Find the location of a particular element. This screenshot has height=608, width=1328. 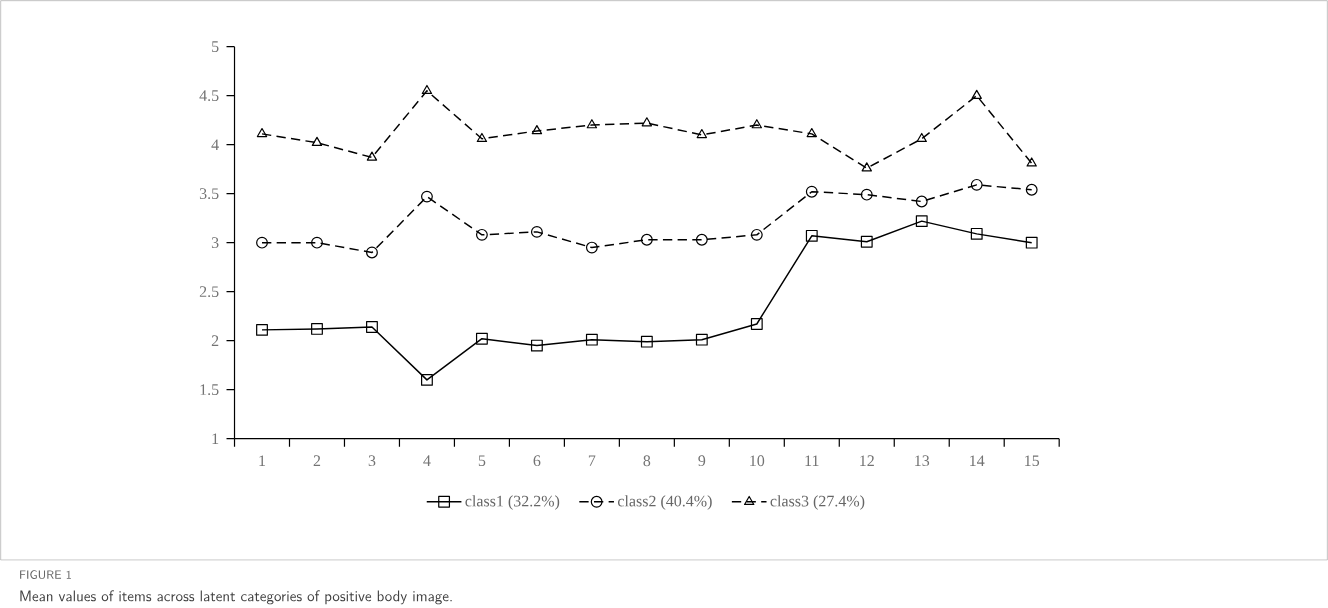

legend-label: class2 (40.4%) is located at coordinates (664, 502).